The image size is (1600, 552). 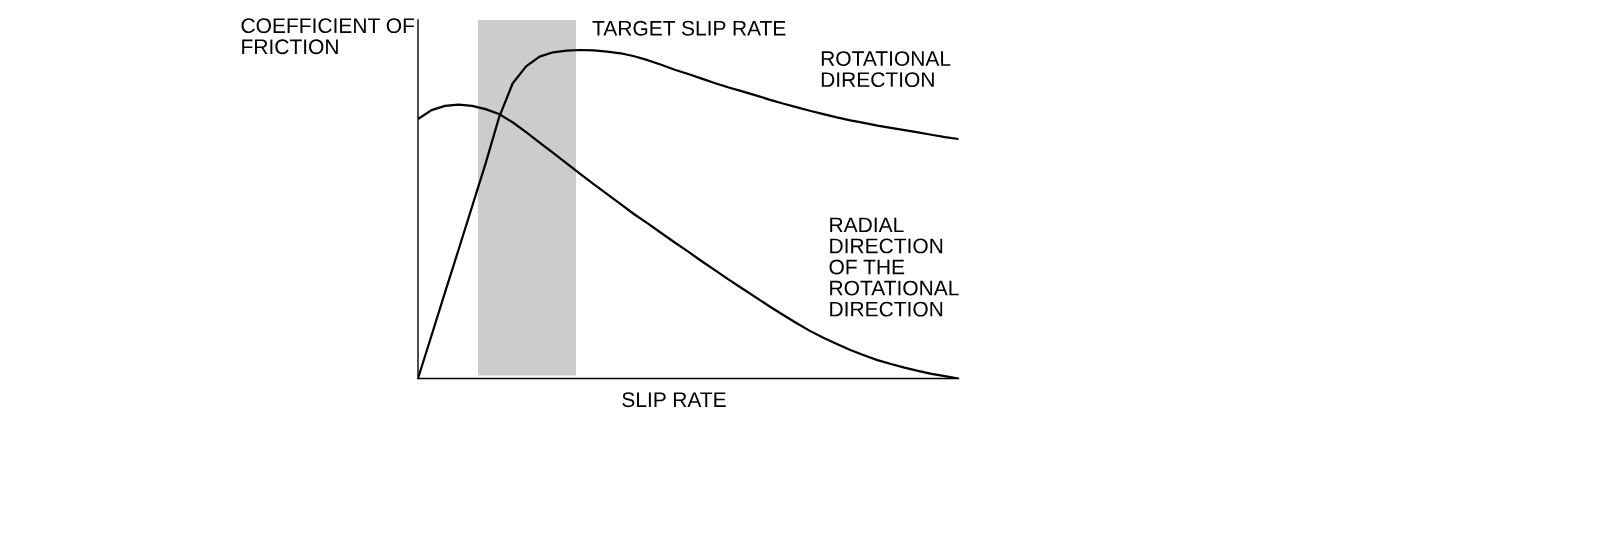 What do you see at coordinates (886, 69) in the screenshot?
I see `series-label: ROTATIONAL DIRECTION` at bounding box center [886, 69].